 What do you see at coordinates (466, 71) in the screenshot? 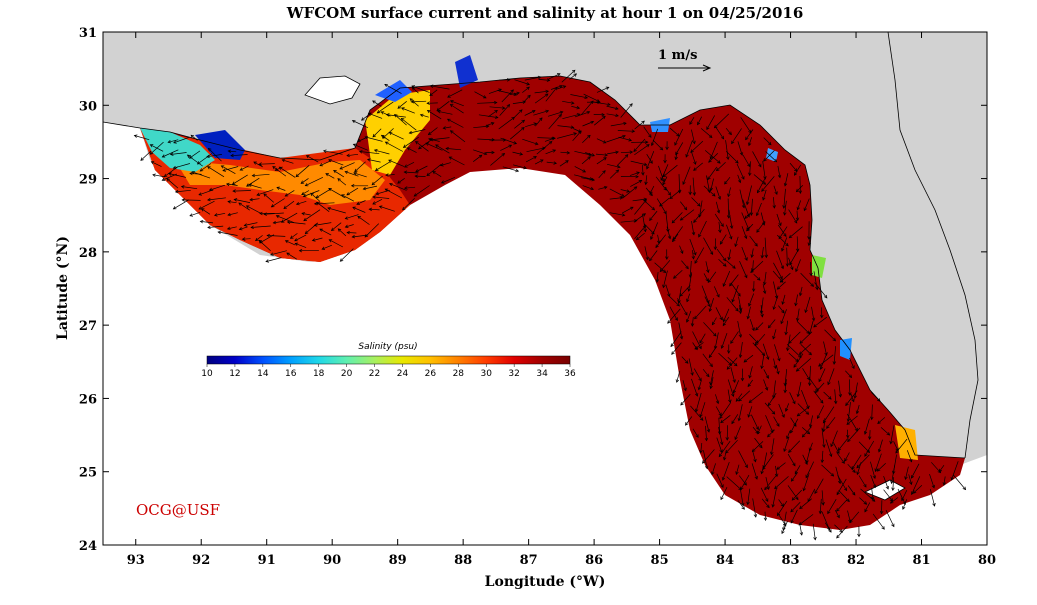
I see `mobile-bay-fresh` at bounding box center [466, 71].